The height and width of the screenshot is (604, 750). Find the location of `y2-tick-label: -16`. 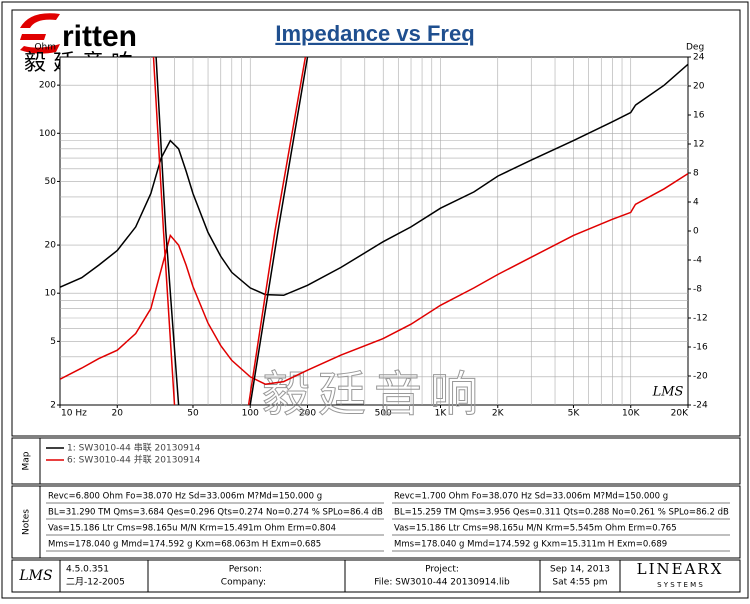

y2-tick-label: -16 is located at coordinates (700, 348).